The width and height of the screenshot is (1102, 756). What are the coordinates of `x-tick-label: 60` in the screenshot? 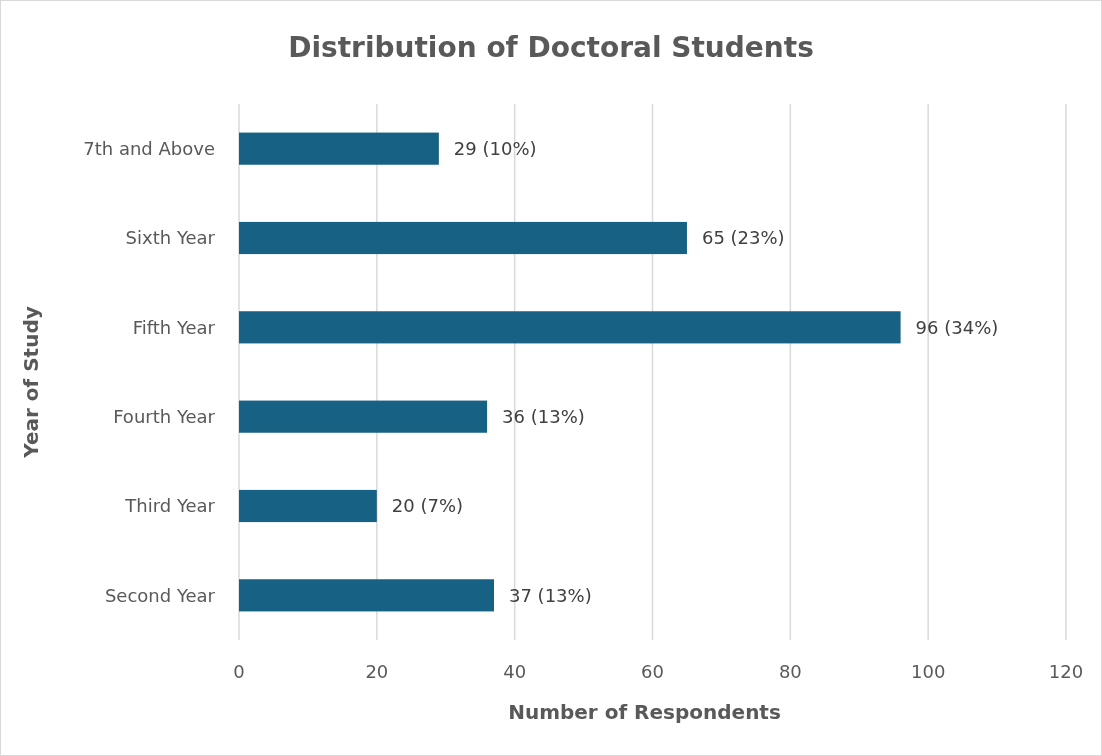 It's located at (652, 671).